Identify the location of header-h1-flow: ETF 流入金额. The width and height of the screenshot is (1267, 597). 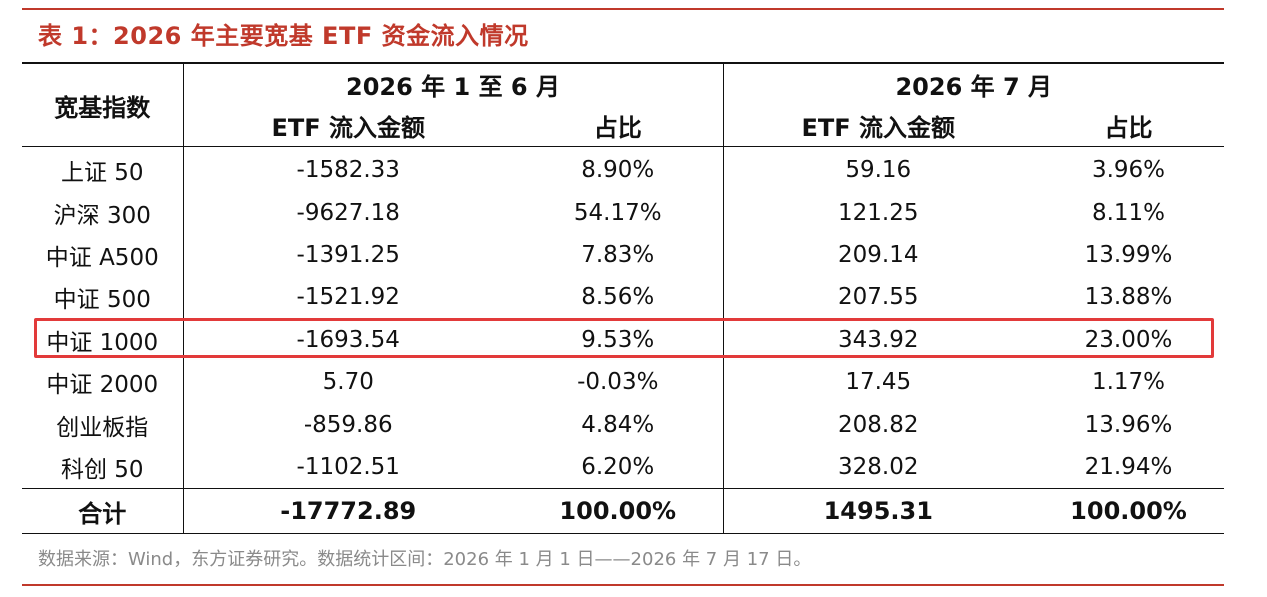
(347, 126).